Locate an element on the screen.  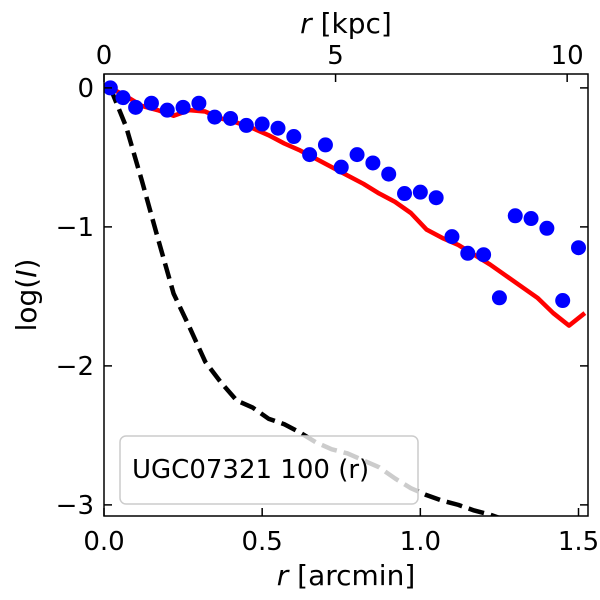
top-axis-label: r [kpc] is located at coordinates (346, 23).